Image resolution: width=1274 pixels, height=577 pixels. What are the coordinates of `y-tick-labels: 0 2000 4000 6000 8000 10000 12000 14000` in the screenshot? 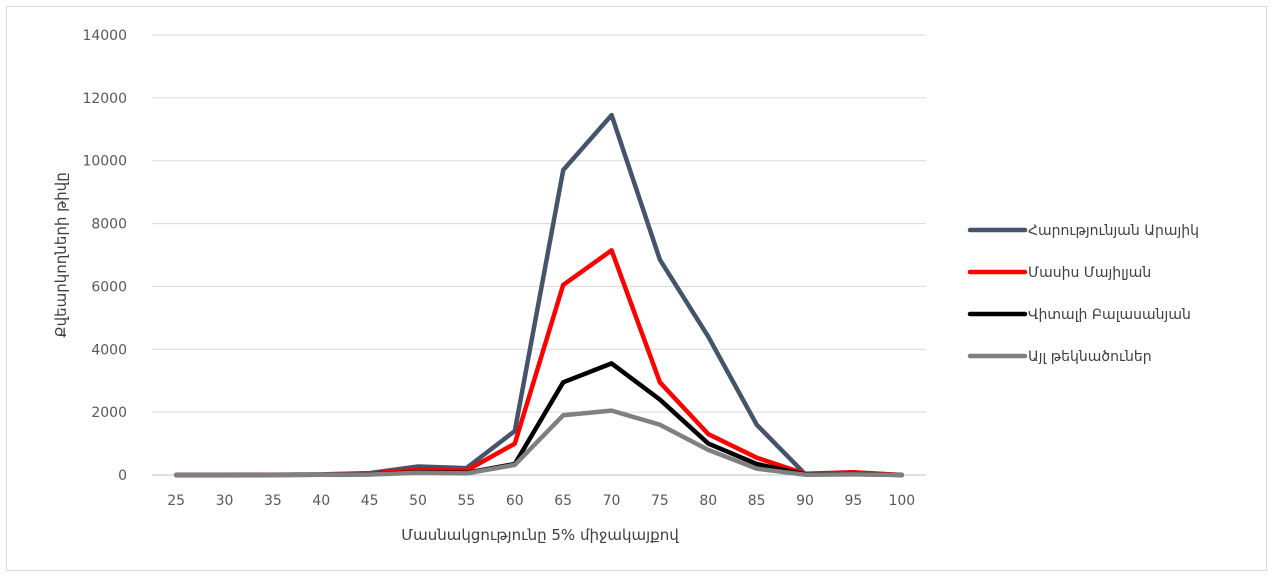 It's located at (104, 256).